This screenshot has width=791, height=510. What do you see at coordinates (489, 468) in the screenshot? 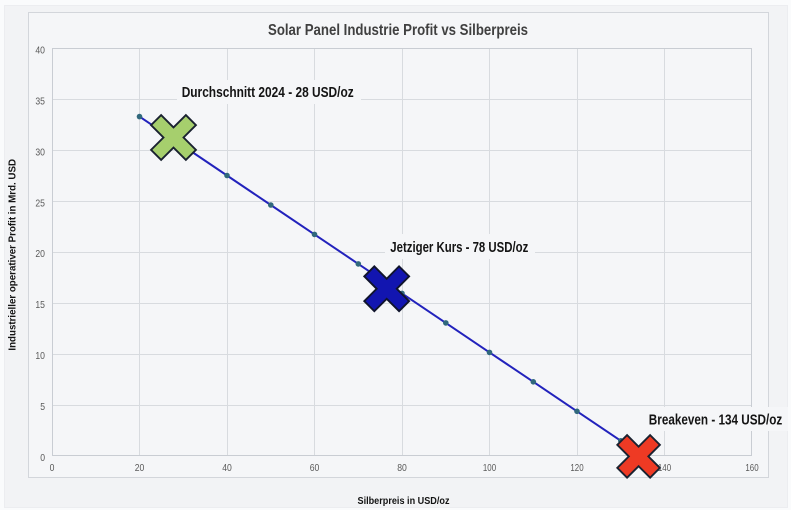
I see `svg-text: 100` at bounding box center [489, 468].